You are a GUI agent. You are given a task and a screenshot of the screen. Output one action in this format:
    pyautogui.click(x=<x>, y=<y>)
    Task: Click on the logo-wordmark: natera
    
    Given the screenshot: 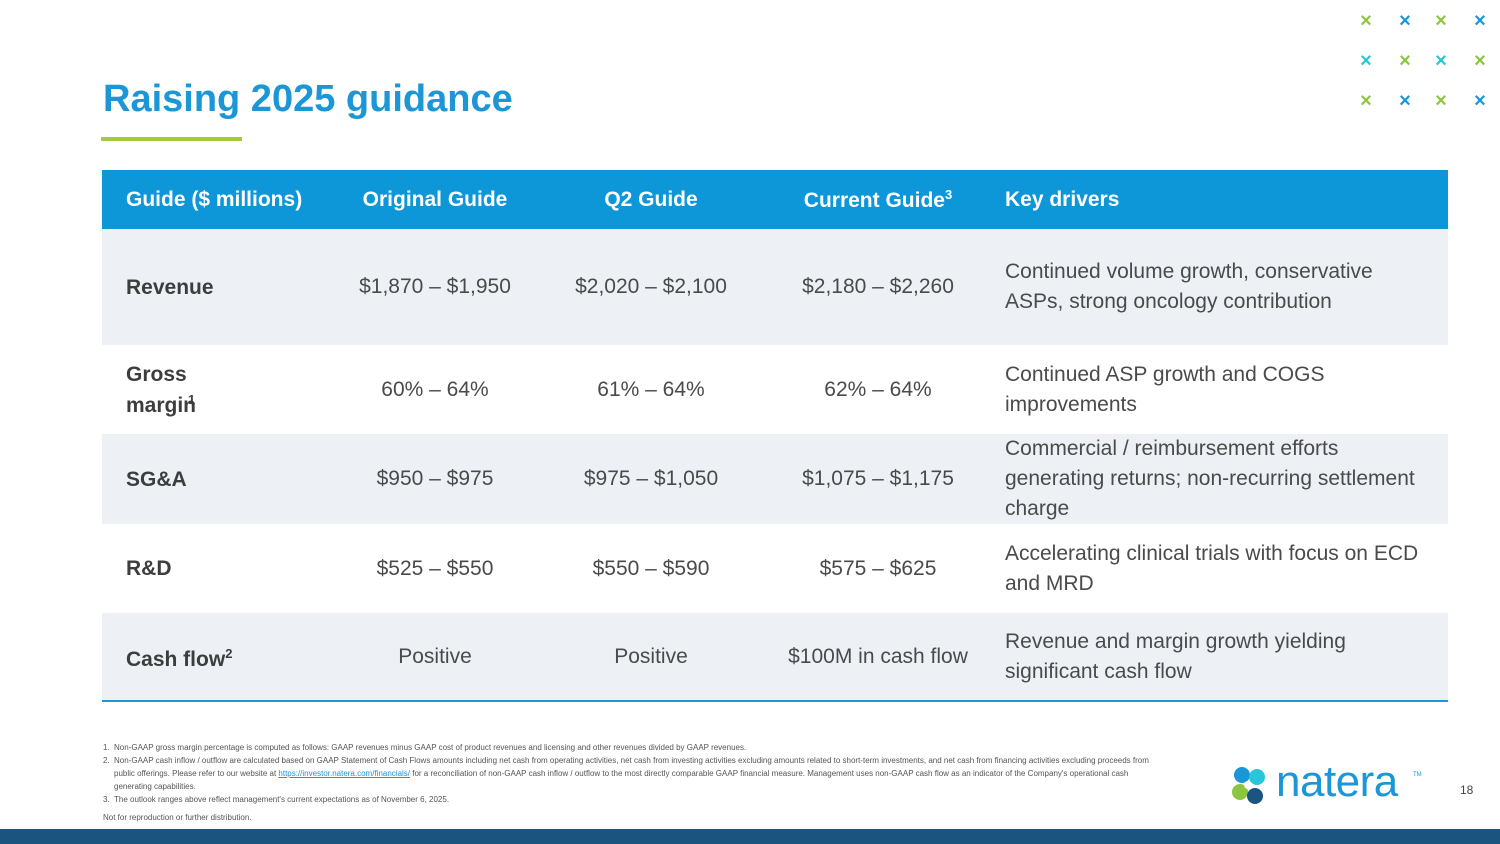 What is the action you would take?
    pyautogui.click(x=1337, y=781)
    